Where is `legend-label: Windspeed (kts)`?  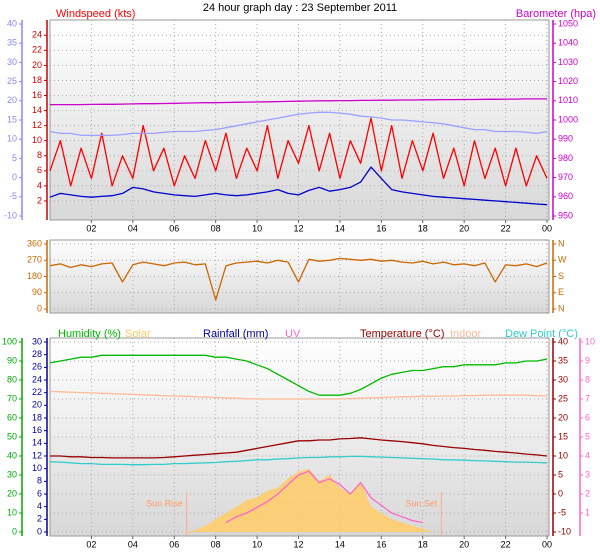
legend-label: Windspeed (kts) is located at coordinates (95, 14).